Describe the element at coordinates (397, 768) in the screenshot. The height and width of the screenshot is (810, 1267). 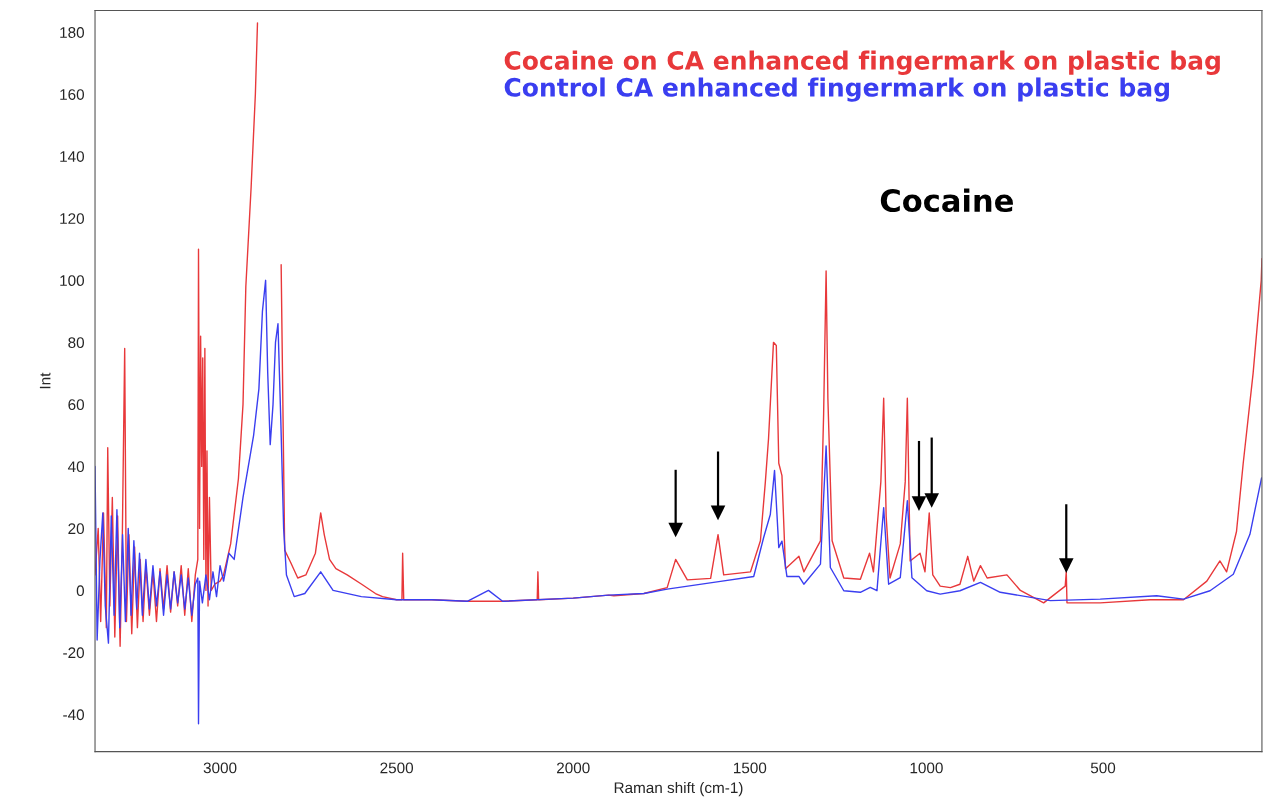
I see `x-tick-label: 2500` at that location.